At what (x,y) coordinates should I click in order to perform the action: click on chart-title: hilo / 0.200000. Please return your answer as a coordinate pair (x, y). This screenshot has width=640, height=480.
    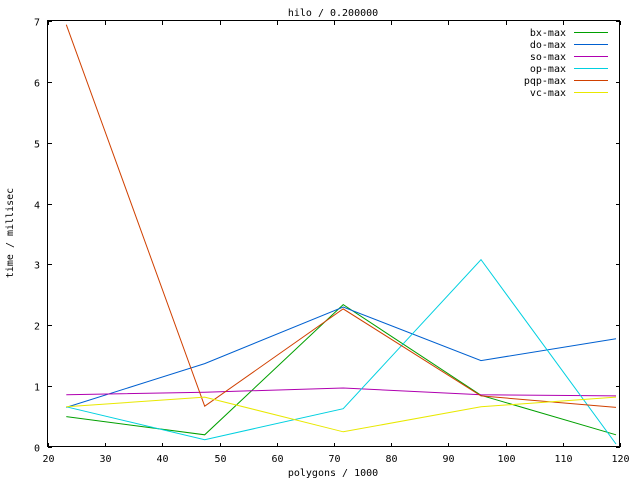
    Looking at the image, I should click on (333, 13).